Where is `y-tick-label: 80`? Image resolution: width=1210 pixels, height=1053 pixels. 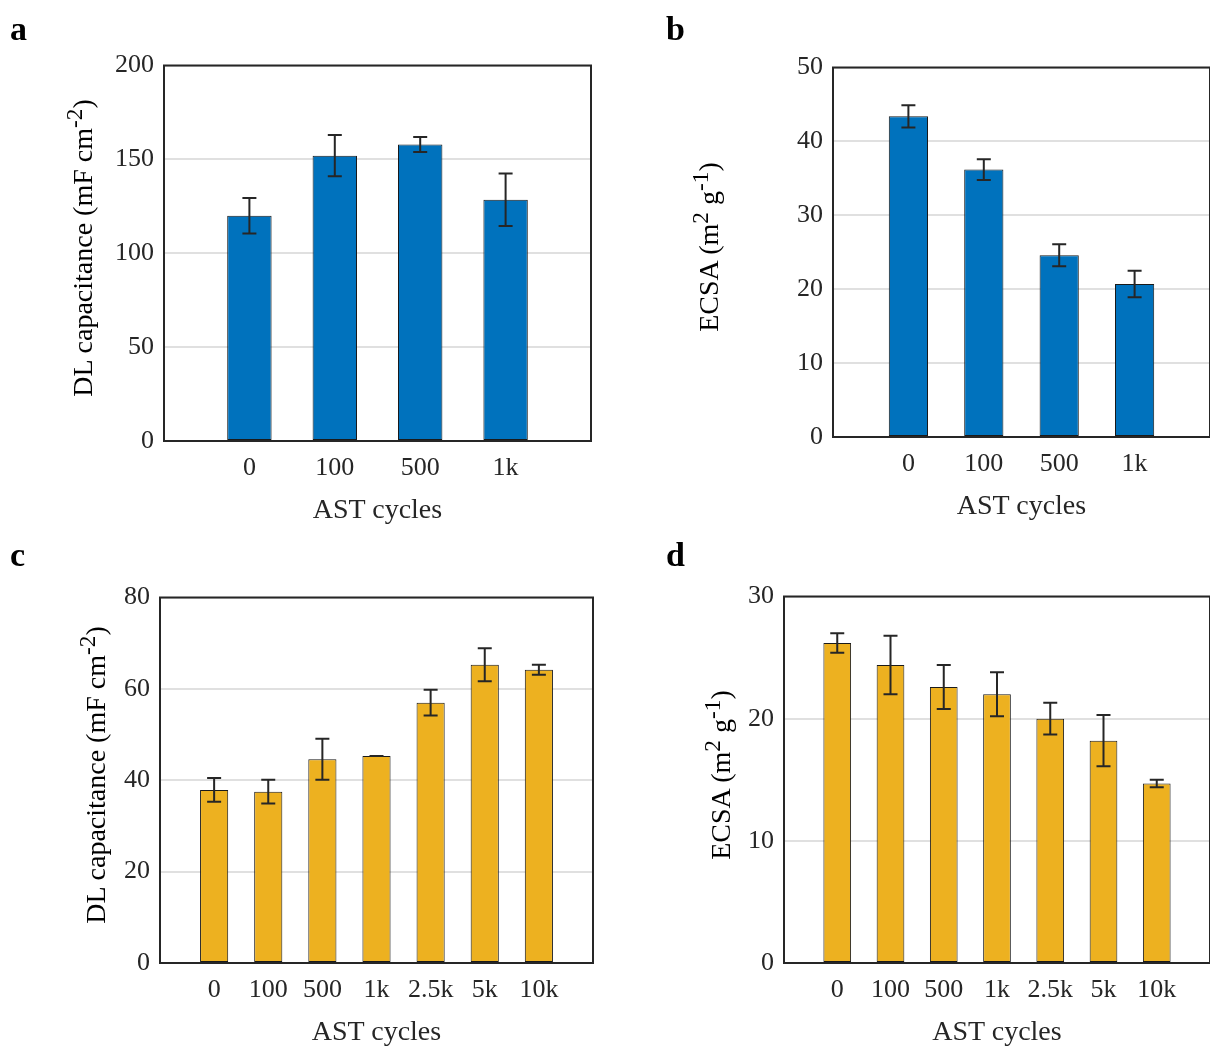
y-tick-label: 80 is located at coordinates (137, 596).